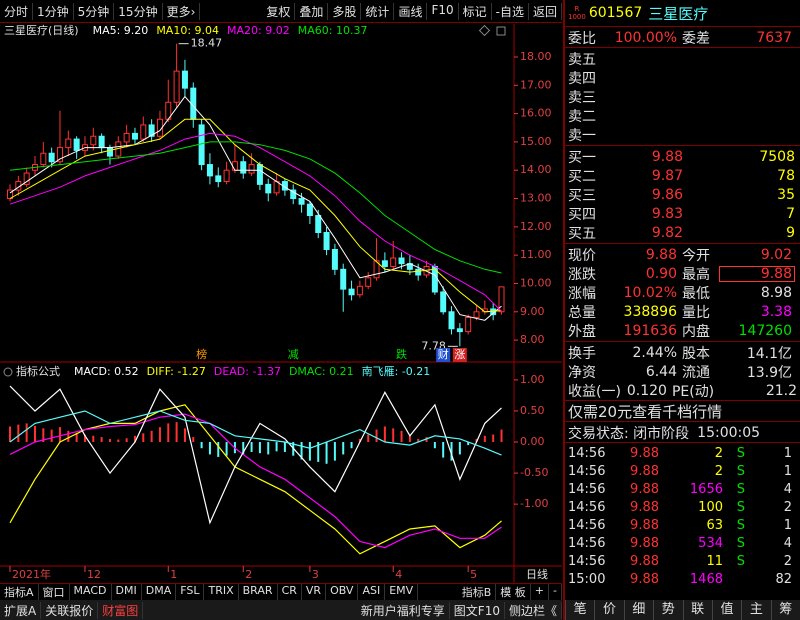 The image size is (800, 620). I want to click on legend-entry: MA10: 9.04, so click(187, 30).